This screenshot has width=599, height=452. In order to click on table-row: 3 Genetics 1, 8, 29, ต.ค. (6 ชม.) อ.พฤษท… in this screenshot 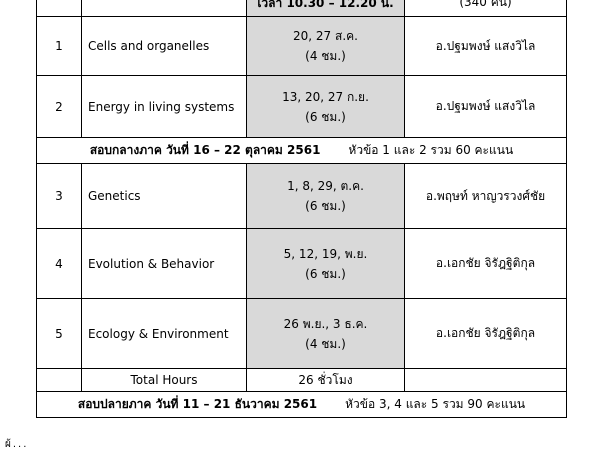, I will do `click(301, 196)`.